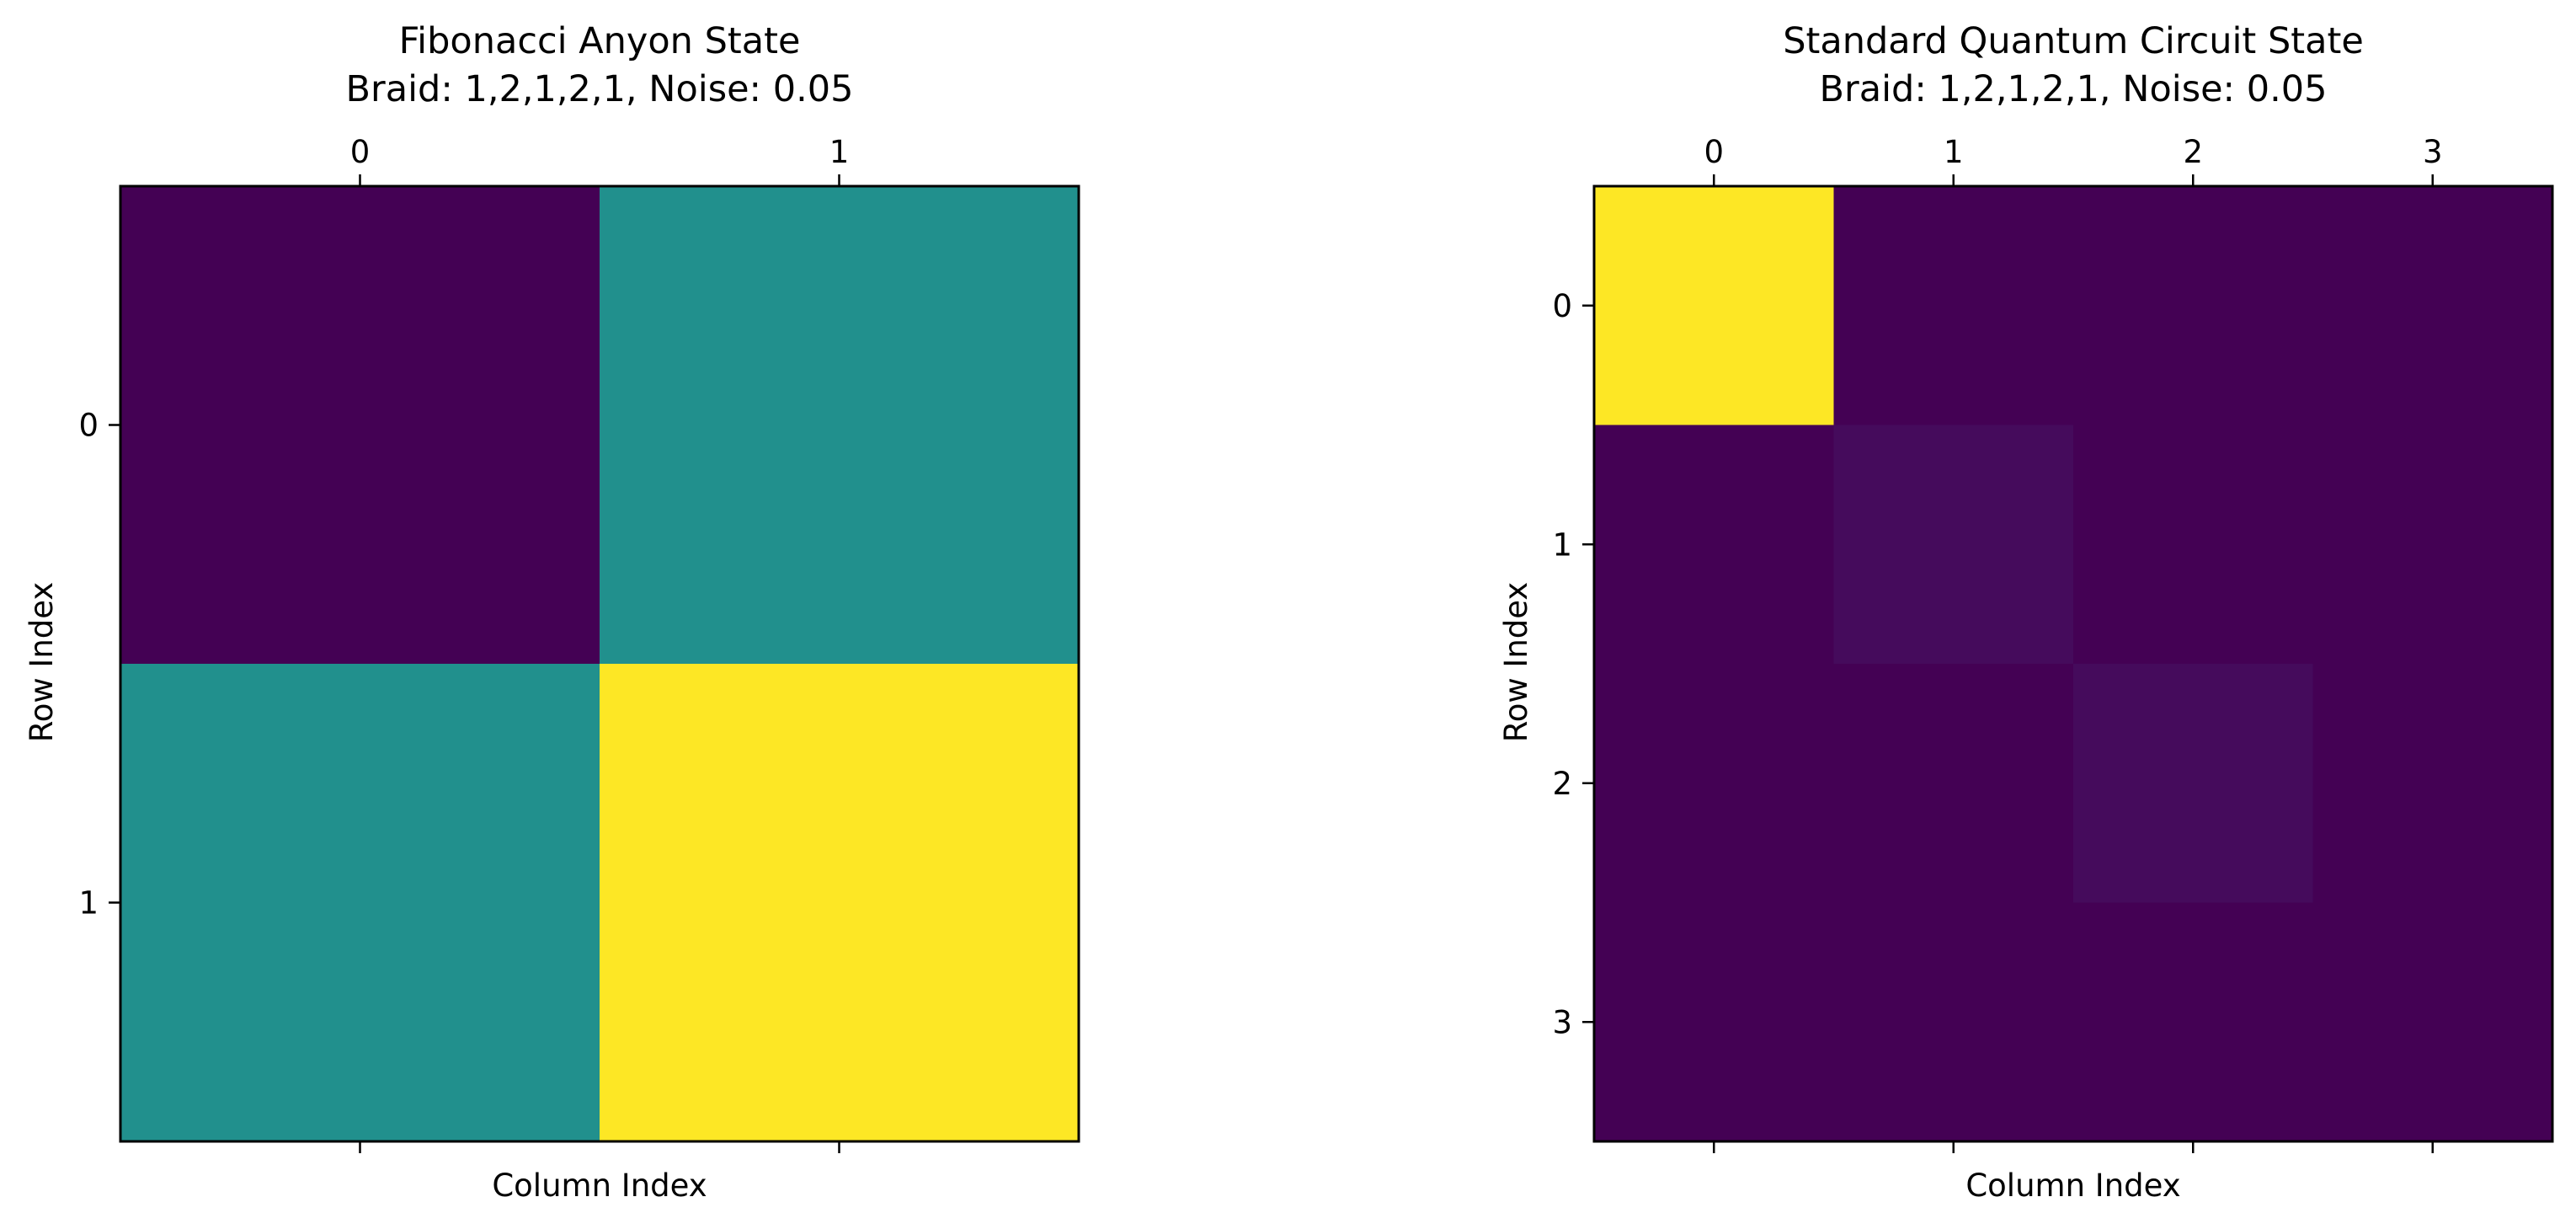  Describe the element at coordinates (2432, 545) in the screenshot. I see `heatmap-cell-r1-c3` at that location.